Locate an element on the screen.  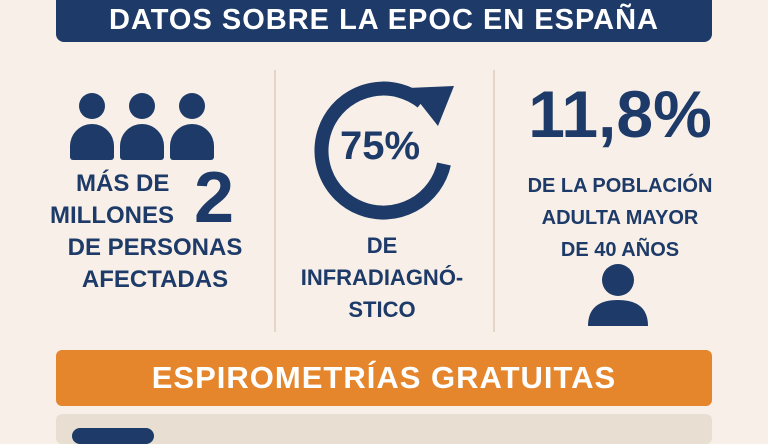
stat-affected-line2: MILLONES is located at coordinates (112, 215).